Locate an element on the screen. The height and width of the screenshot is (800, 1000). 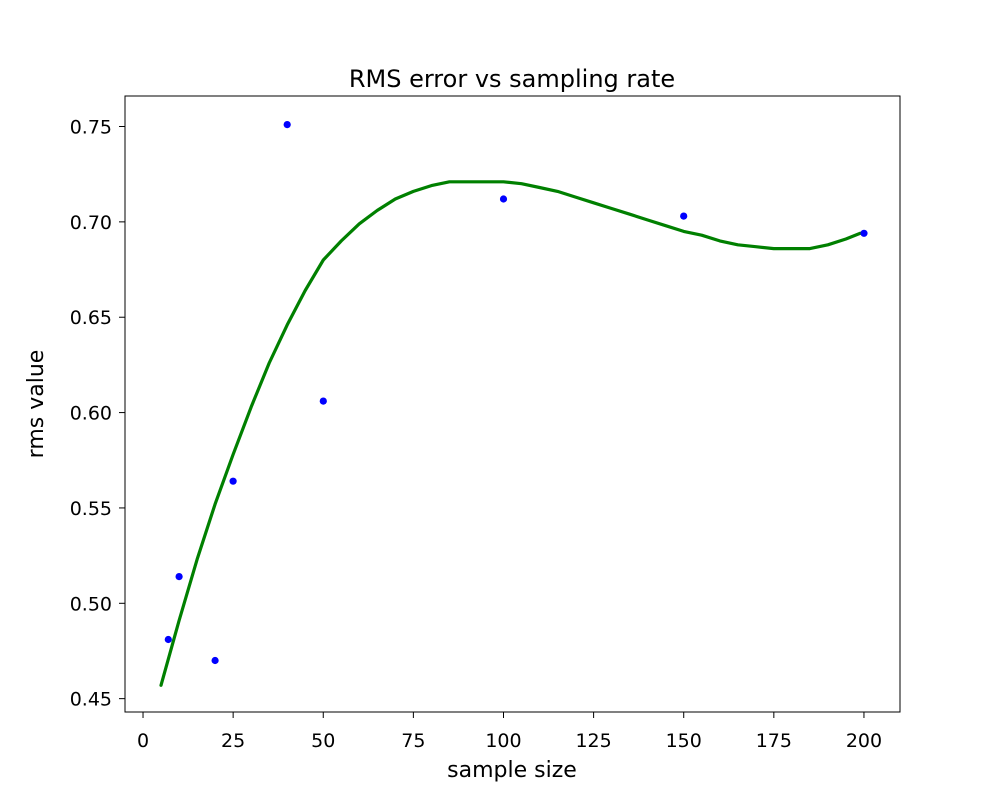
x-tick-label: 150 is located at coordinates (684, 741).